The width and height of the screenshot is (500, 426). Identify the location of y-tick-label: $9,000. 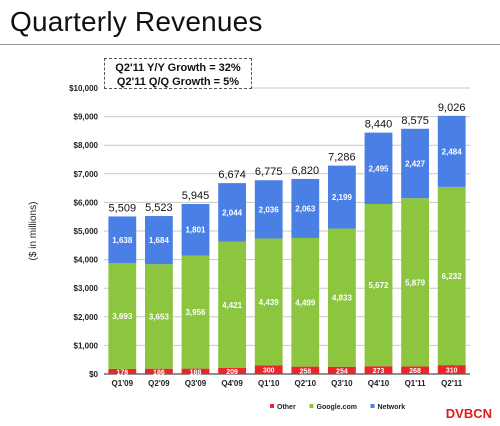
(86, 117).